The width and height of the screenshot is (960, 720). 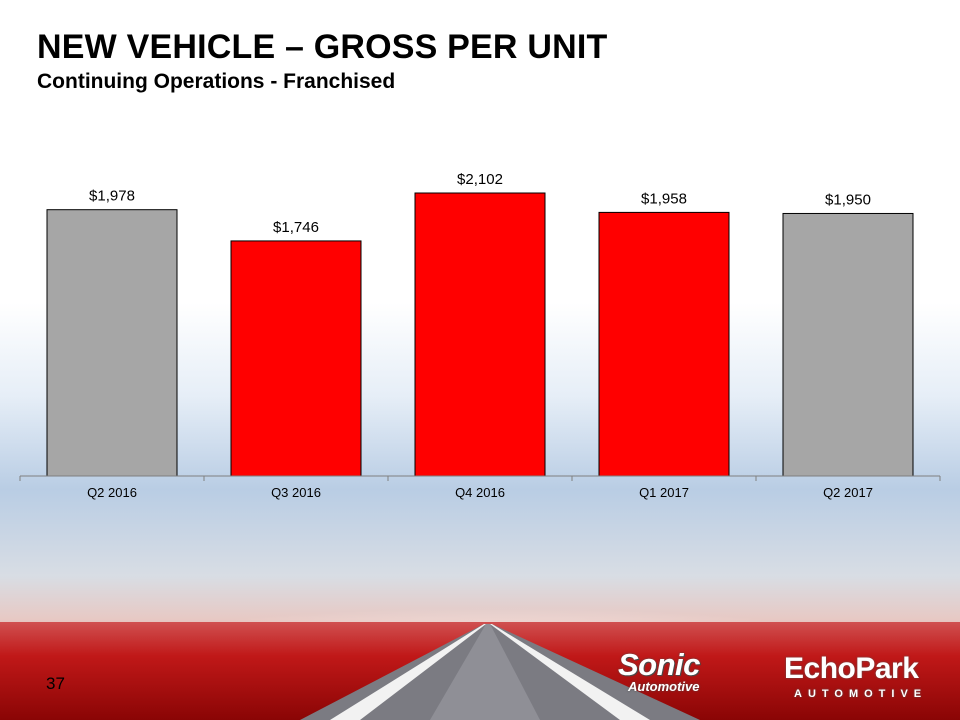 What do you see at coordinates (480, 179) in the screenshot?
I see `data-label: $2,102` at bounding box center [480, 179].